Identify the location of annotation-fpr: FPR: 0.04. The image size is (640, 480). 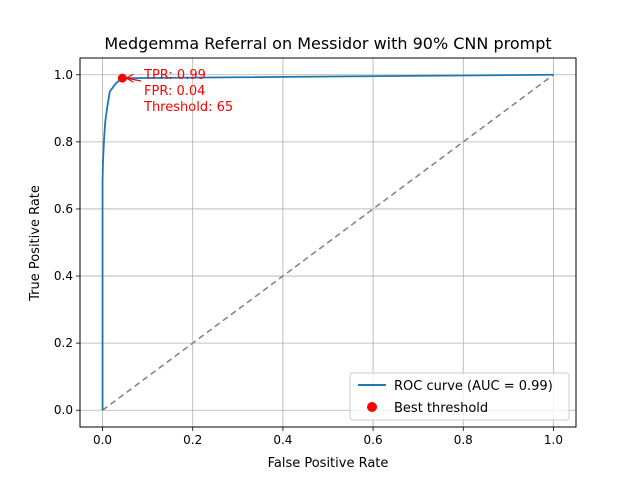
(174, 91).